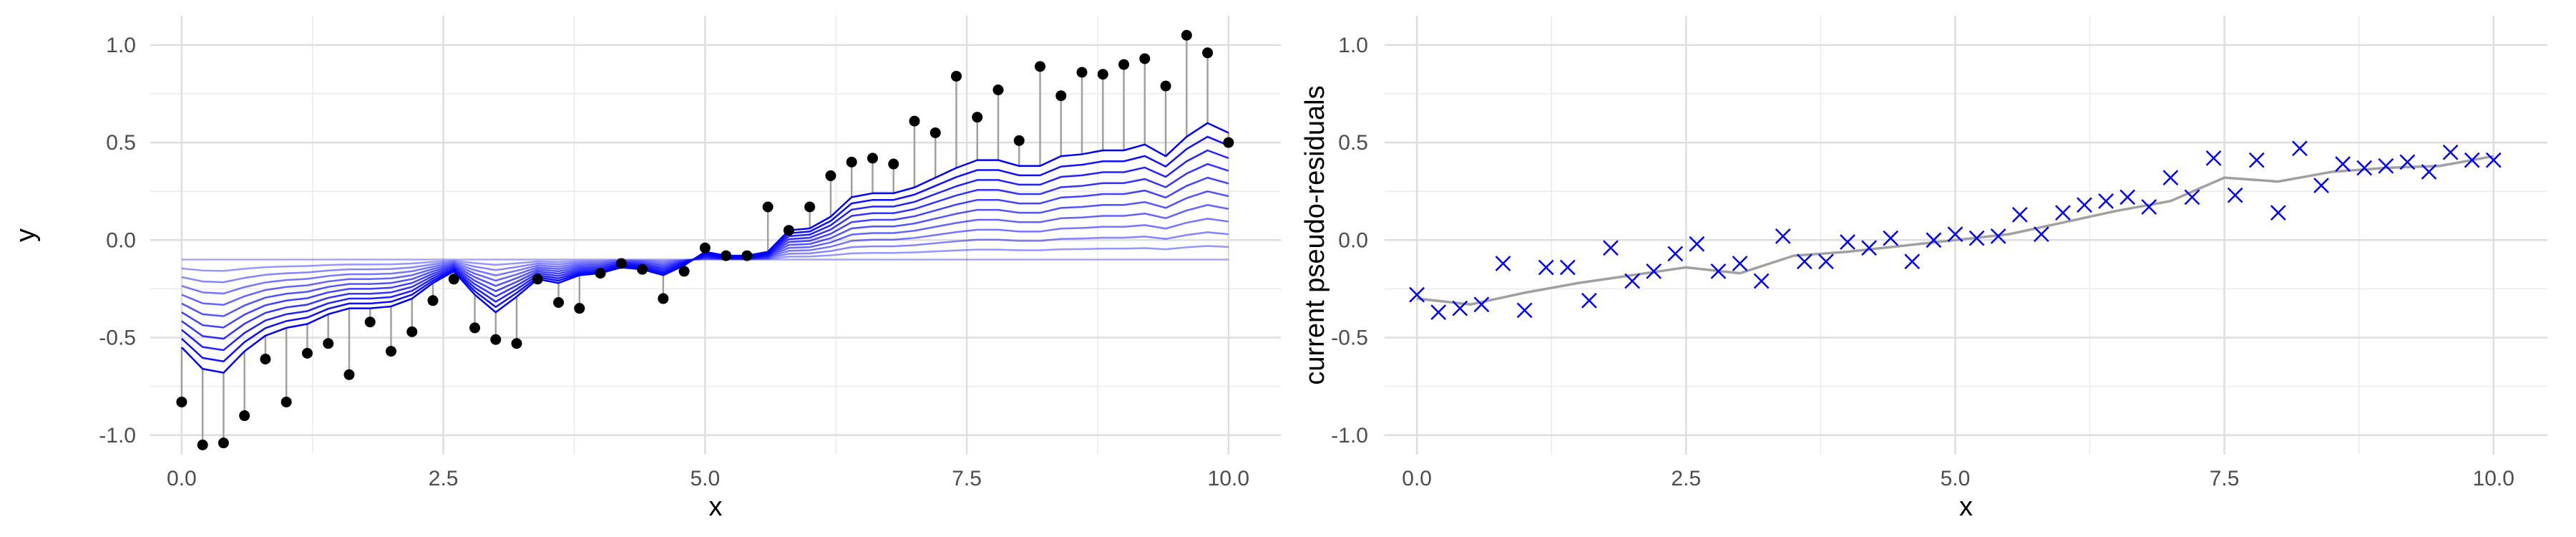 This screenshot has height=537, width=2576. Describe the element at coordinates (1315, 234) in the screenshot. I see `y-axis-title: current pseudo-residuals` at that location.